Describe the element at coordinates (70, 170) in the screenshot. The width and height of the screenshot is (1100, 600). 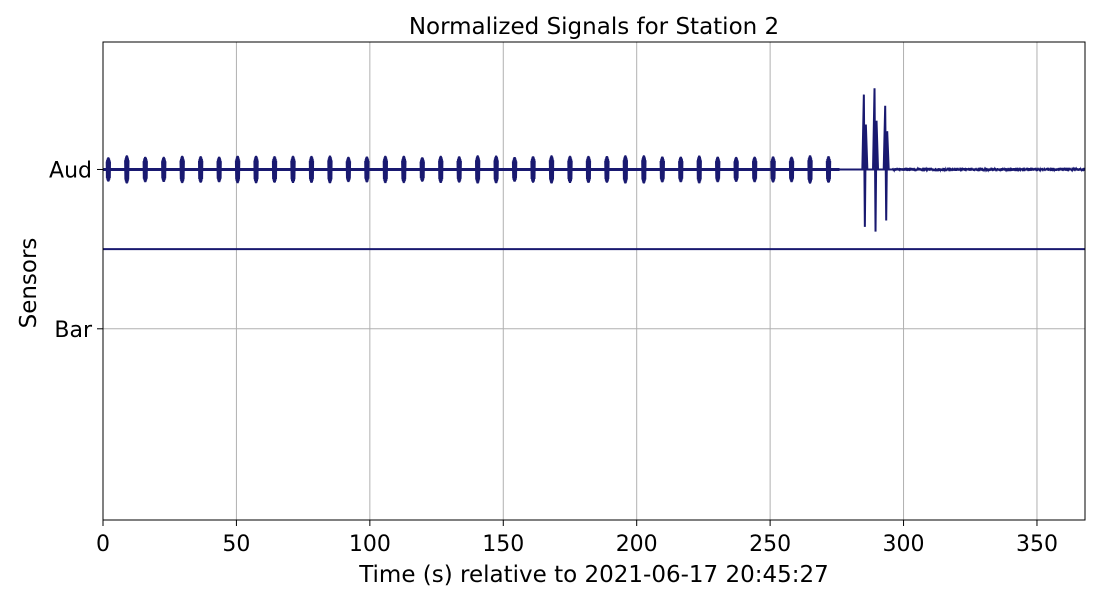
I see `y-tick-label: Aud` at that location.